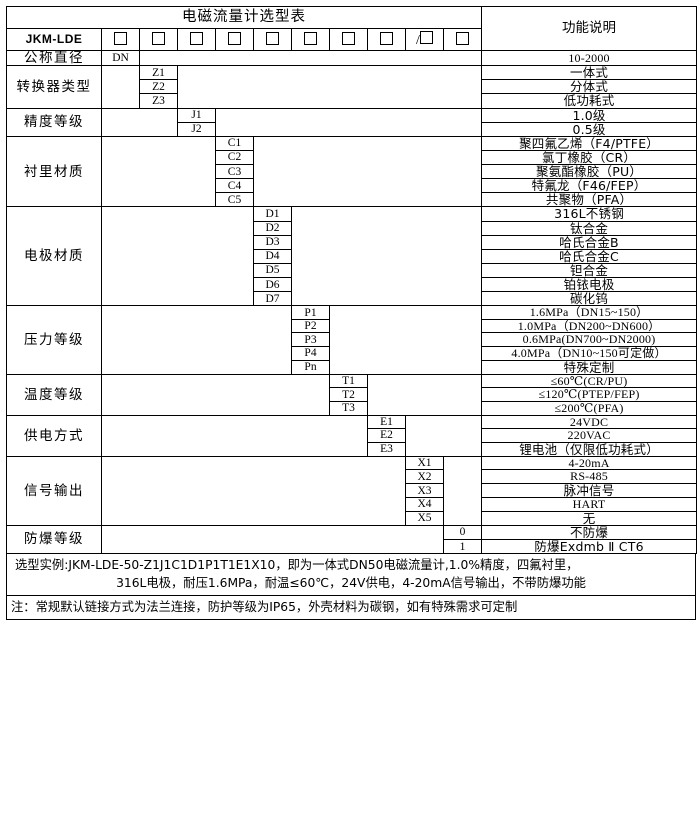  Describe the element at coordinates (310, 340) in the screenshot. I see `code-cell-p3: P3` at that location.